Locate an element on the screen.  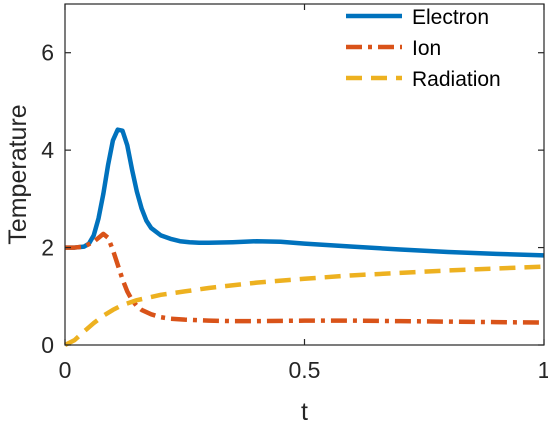
y-axis-label: Temperature is located at coordinates (18, 174).